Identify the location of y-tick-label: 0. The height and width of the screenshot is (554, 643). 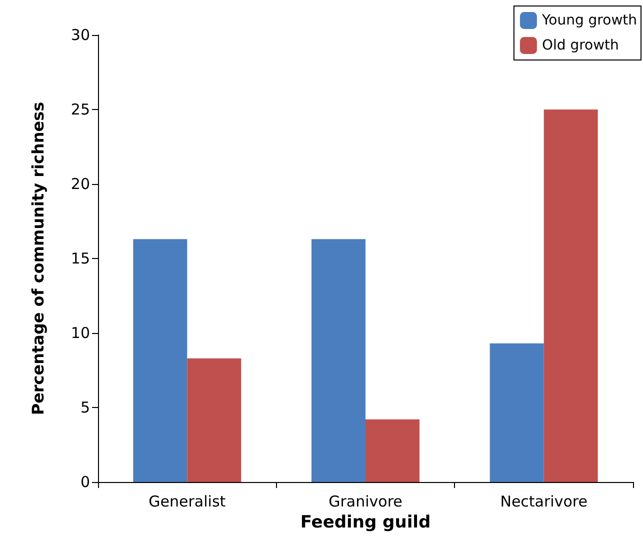
(85, 482).